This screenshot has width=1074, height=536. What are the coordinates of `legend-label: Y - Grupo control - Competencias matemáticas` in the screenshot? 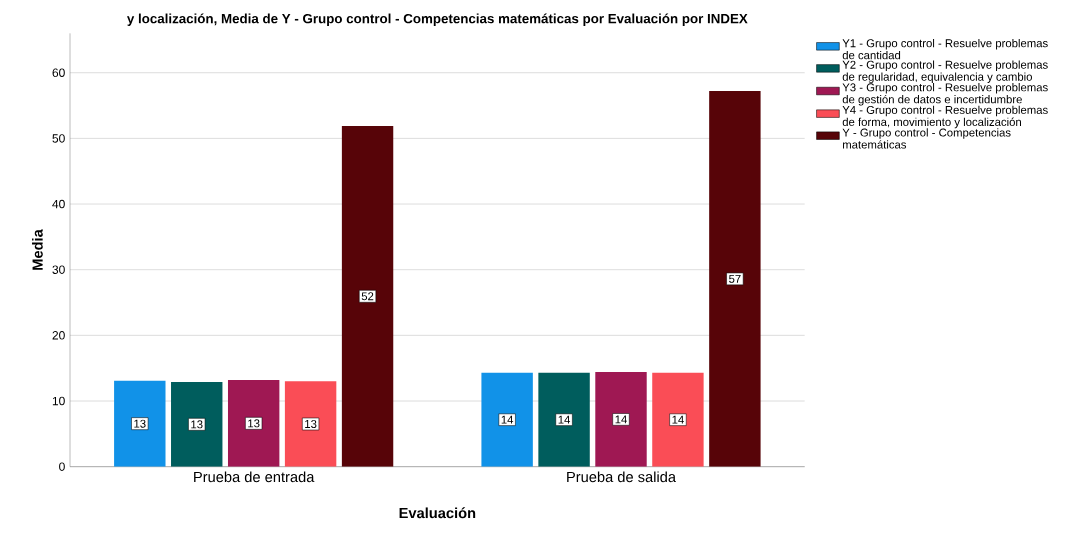 It's located at (926, 138).